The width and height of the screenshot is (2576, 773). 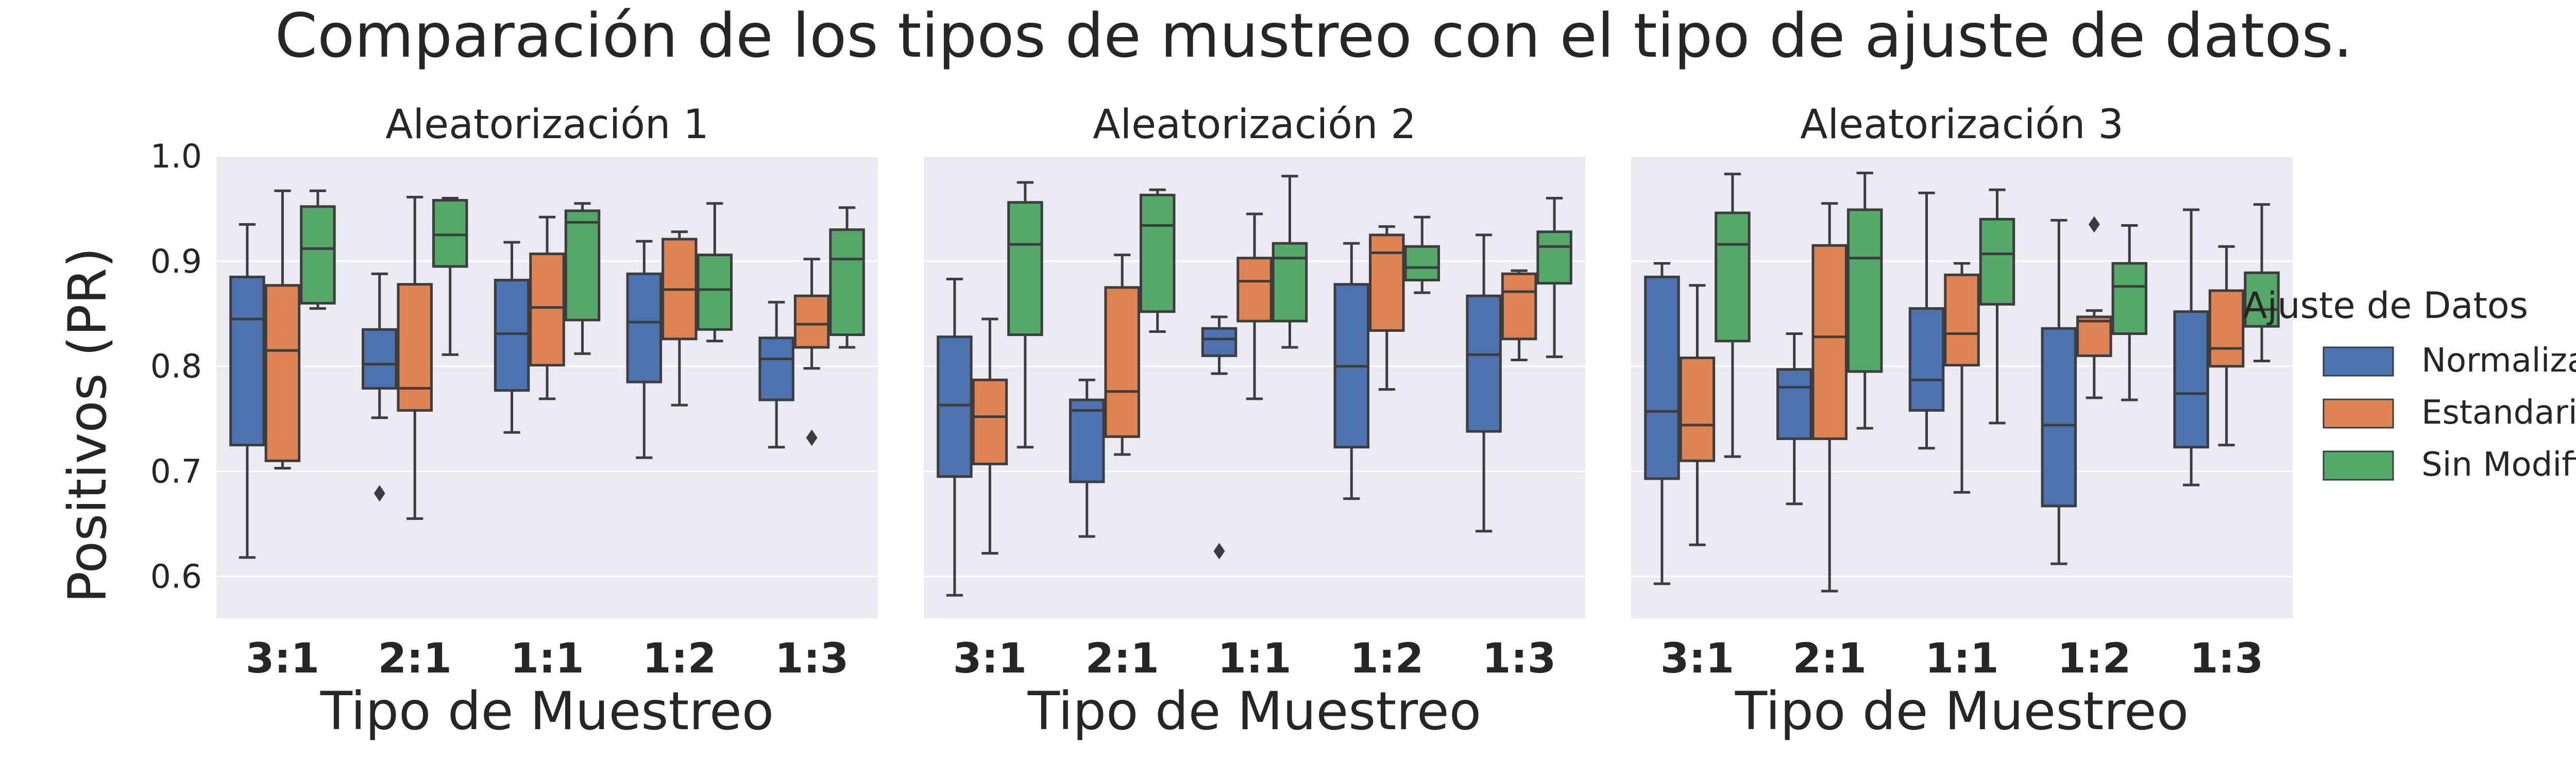 What do you see at coordinates (176, 472) in the screenshot?
I see `y-tick-label: 0.7` at bounding box center [176, 472].